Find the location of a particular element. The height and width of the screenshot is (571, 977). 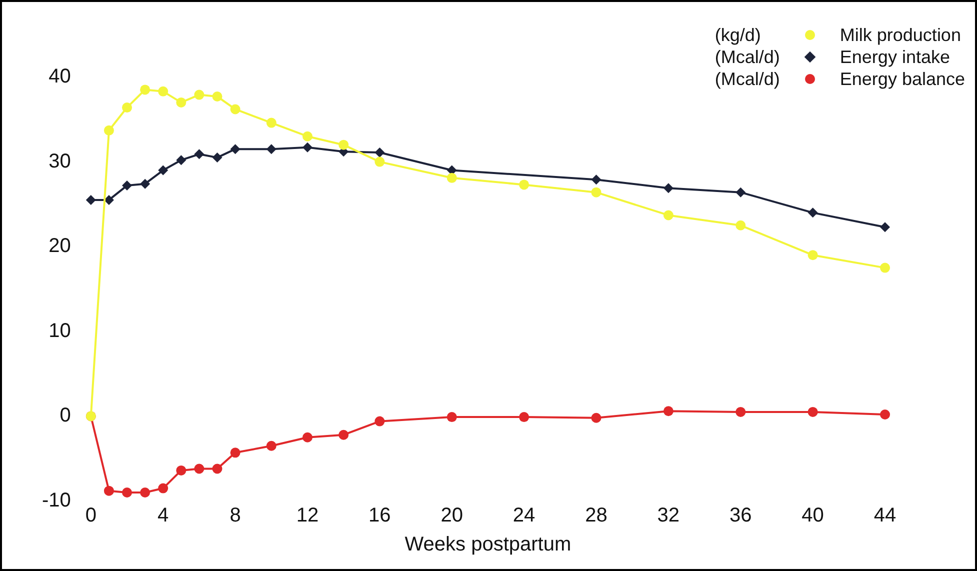

legend-label: Energy intake is located at coordinates (895, 57).